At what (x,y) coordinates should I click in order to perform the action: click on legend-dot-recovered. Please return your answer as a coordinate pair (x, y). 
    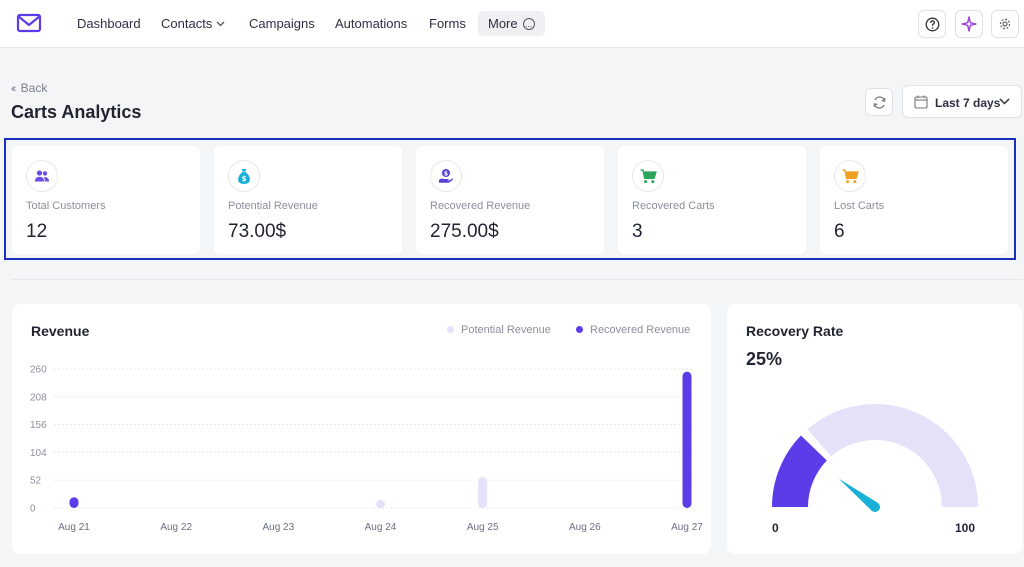
    Looking at the image, I should click on (579, 329).